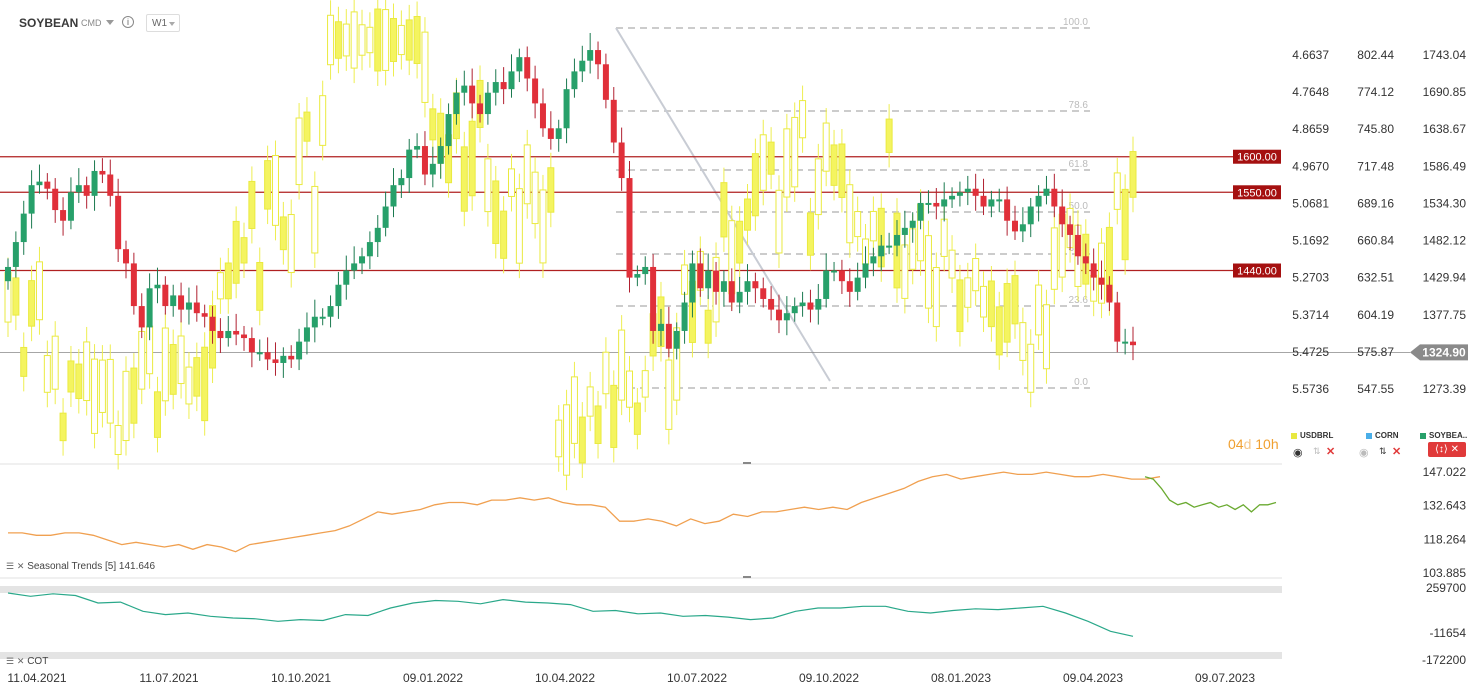  I want to click on level-price-label: 1440.00, so click(1257, 272).